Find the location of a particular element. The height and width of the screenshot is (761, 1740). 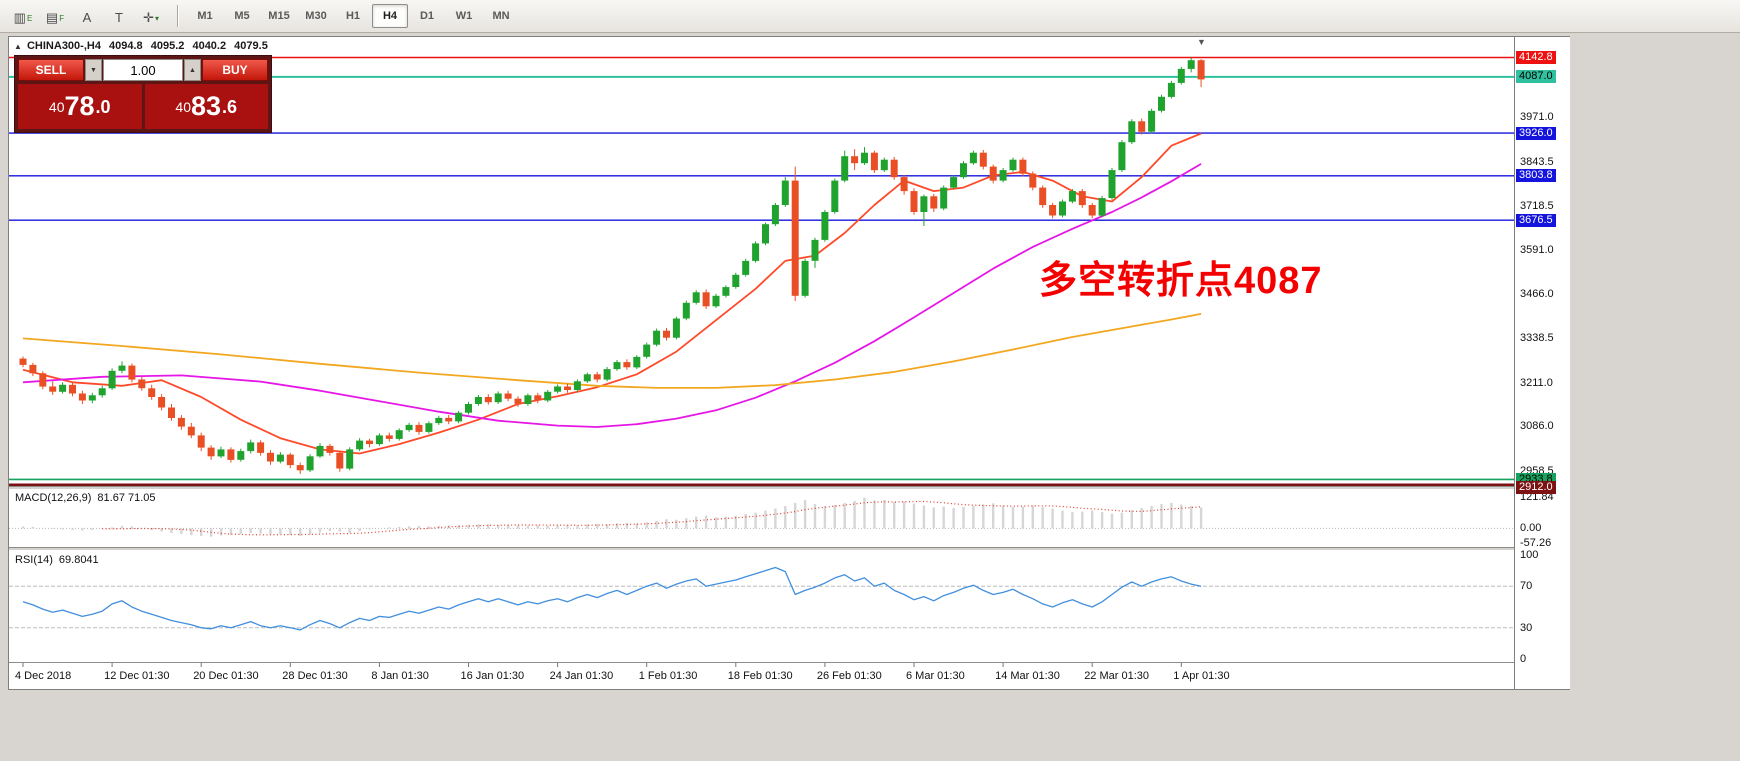

price-tick: 3718.5 is located at coordinates (1537, 205).